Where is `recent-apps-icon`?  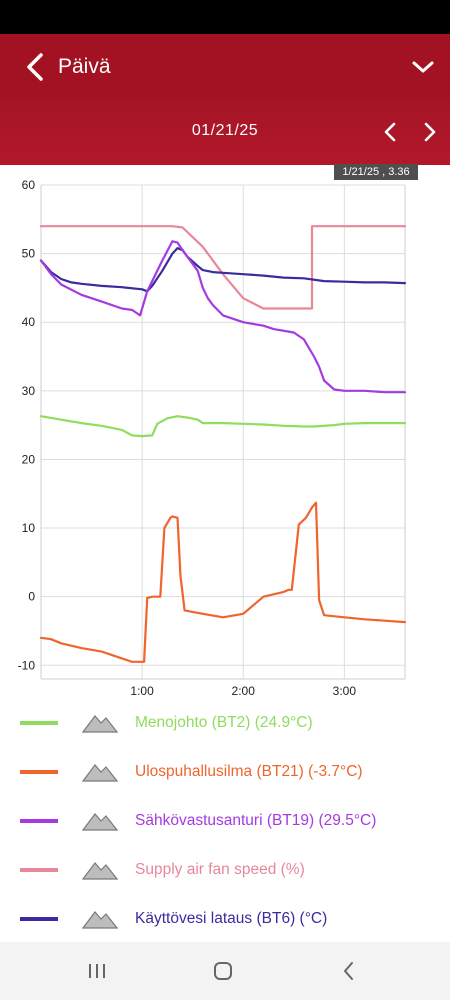
recent-apps-icon is located at coordinates (97, 971).